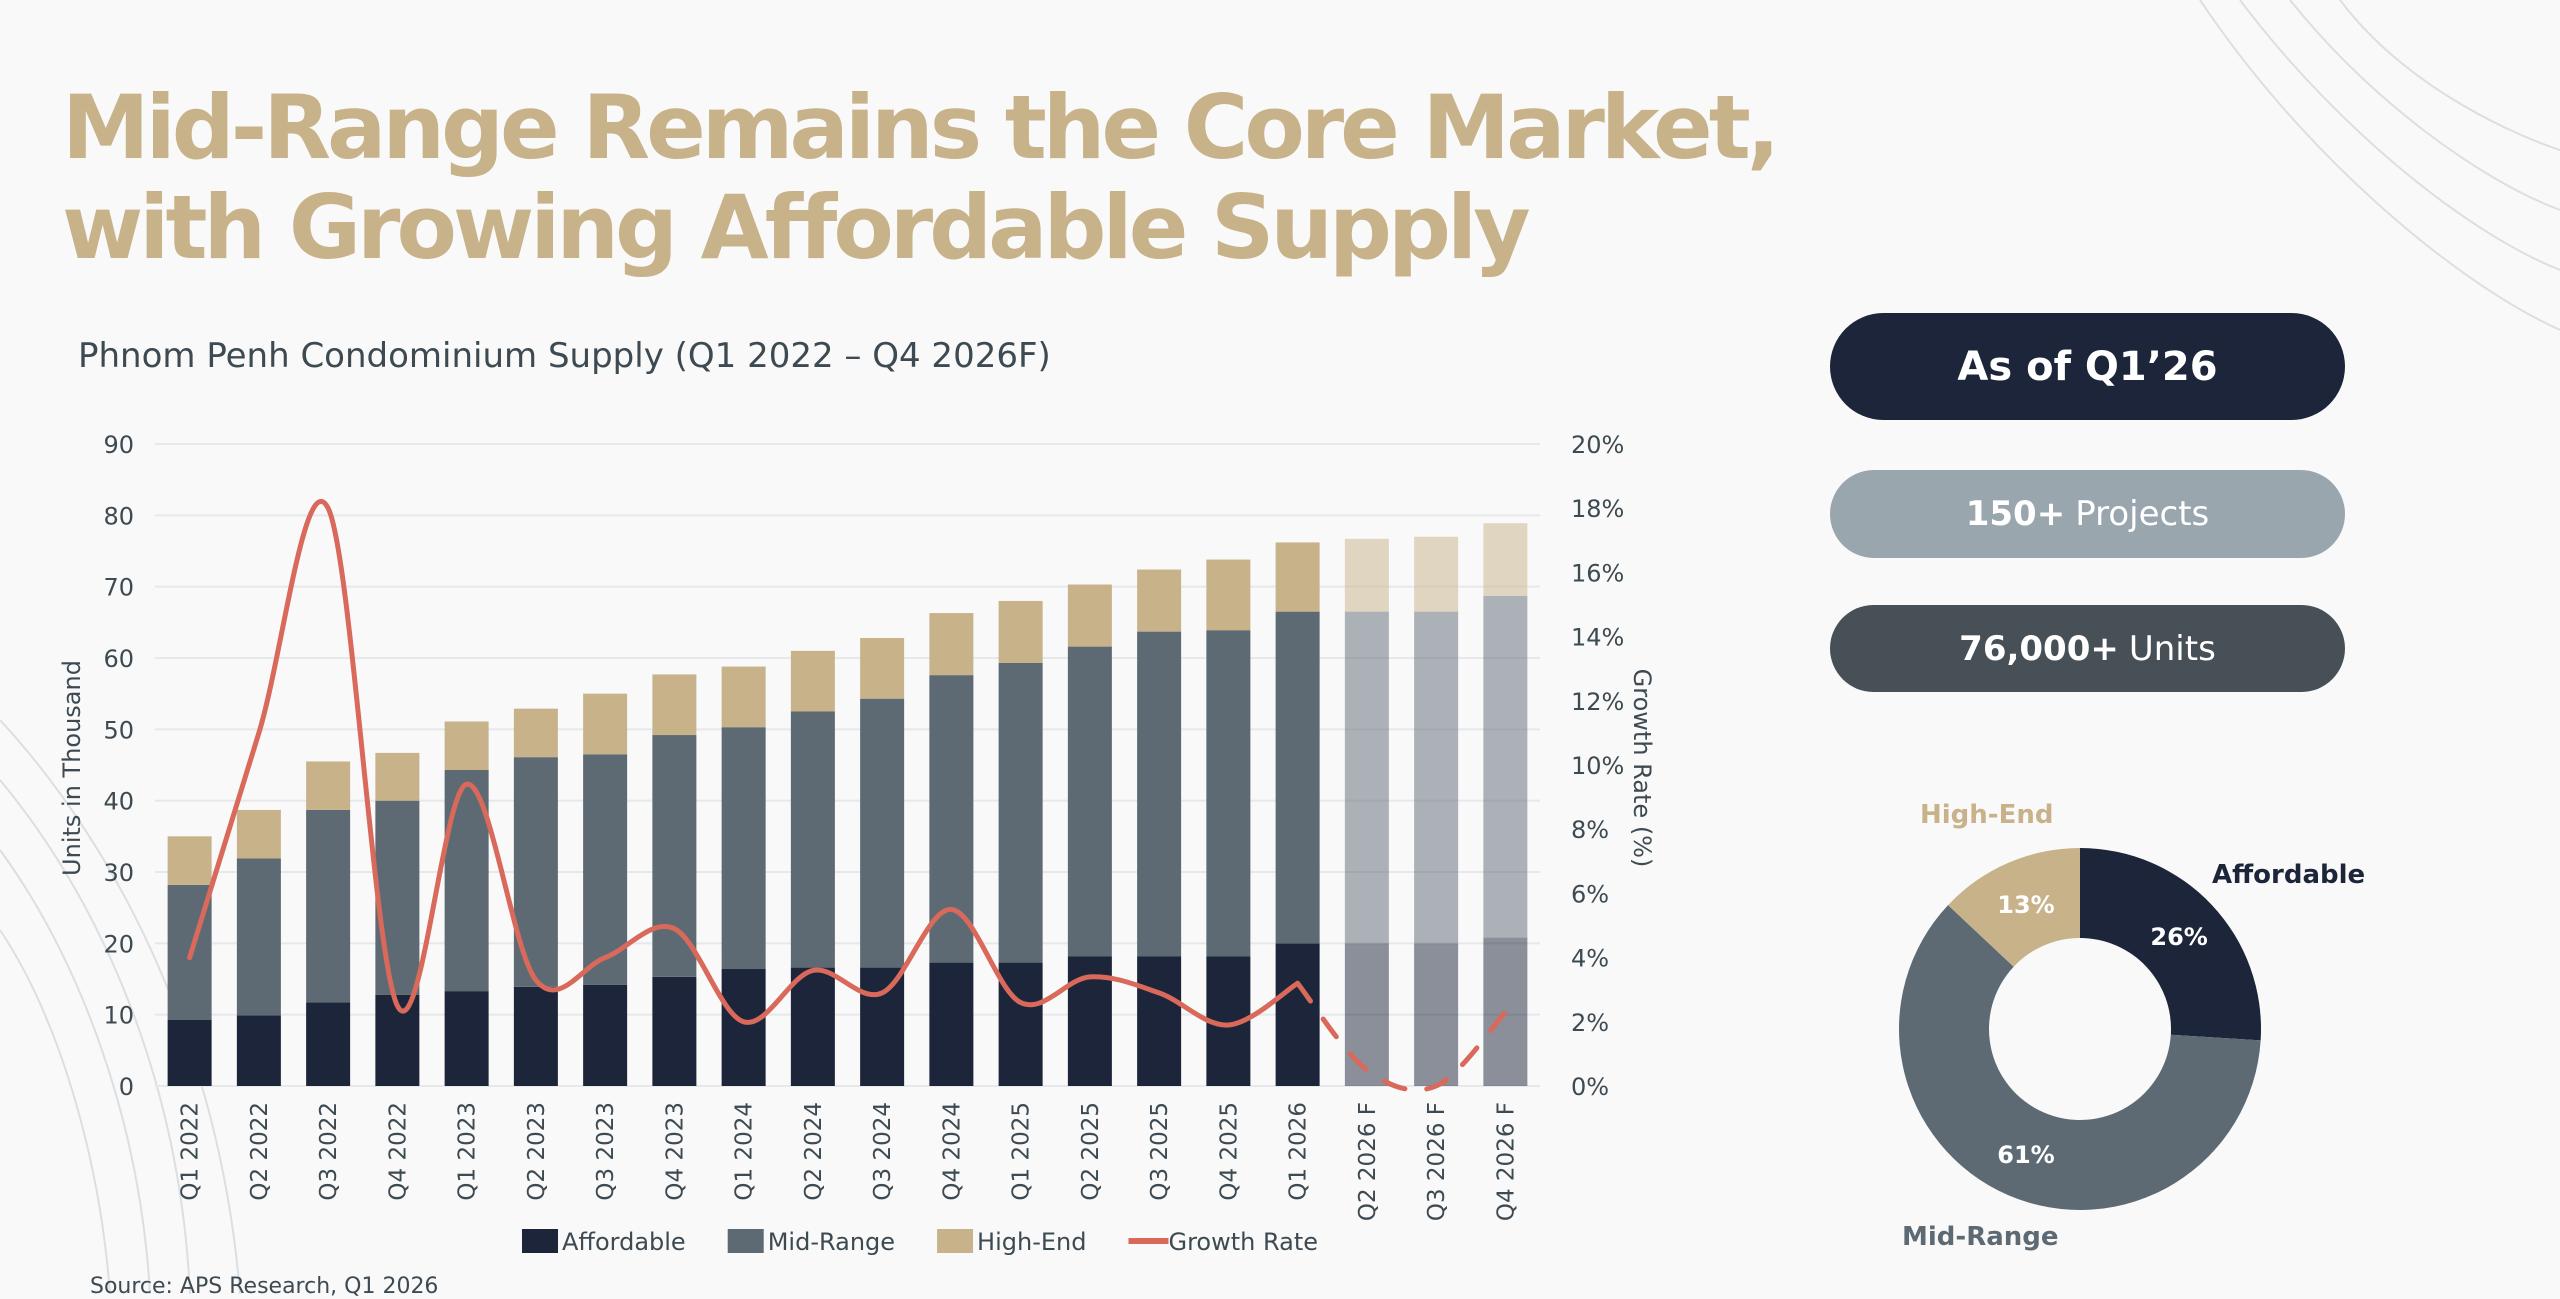 The width and height of the screenshot is (2560, 1299). What do you see at coordinates (2025, 905) in the screenshot?
I see `donut-slice-label: 13%` at bounding box center [2025, 905].